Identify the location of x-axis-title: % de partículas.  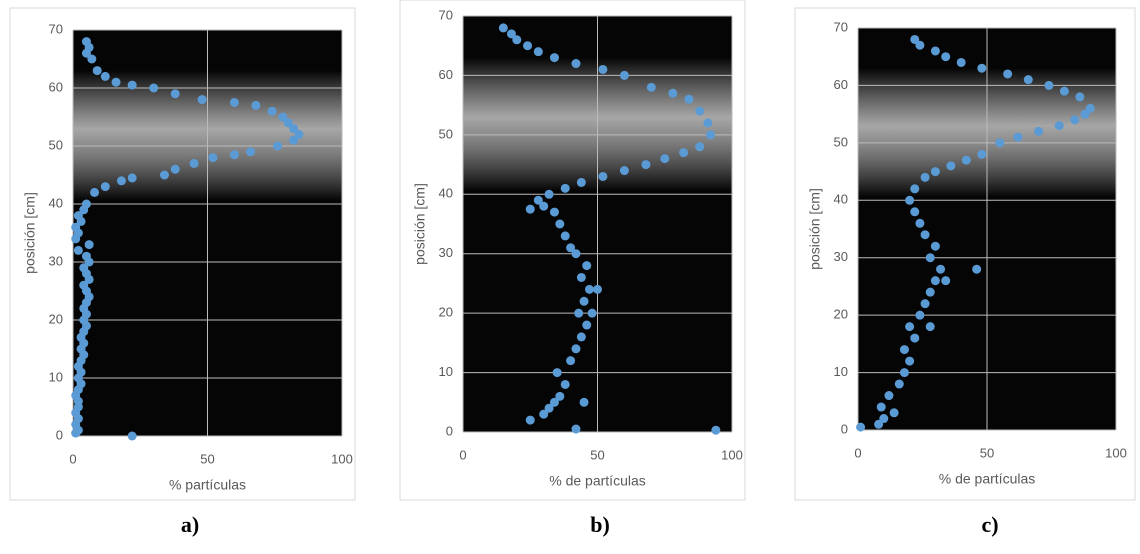
(987, 479).